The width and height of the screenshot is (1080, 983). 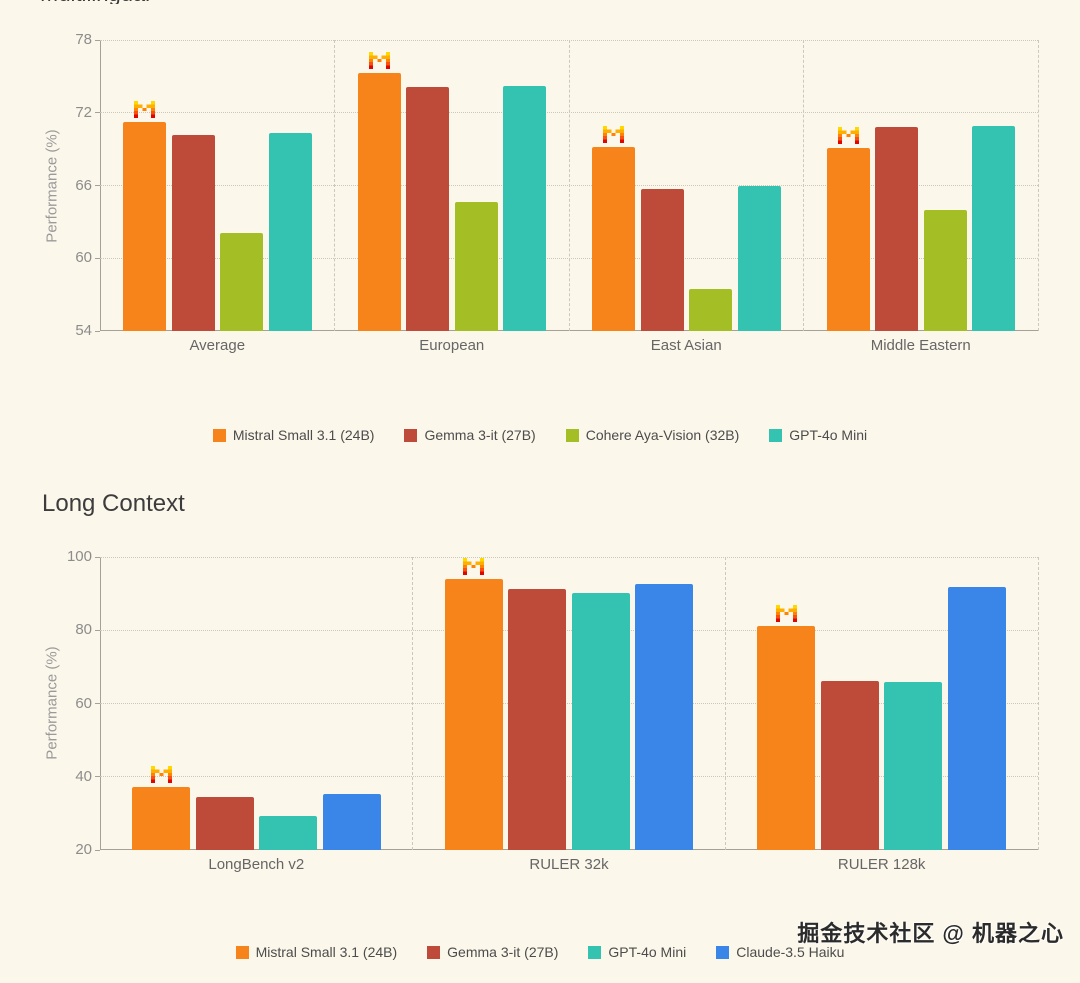 What do you see at coordinates (786, 737) in the screenshot?
I see `bar-mistral-small-3-1-24b-ruler-128k` at bounding box center [786, 737].